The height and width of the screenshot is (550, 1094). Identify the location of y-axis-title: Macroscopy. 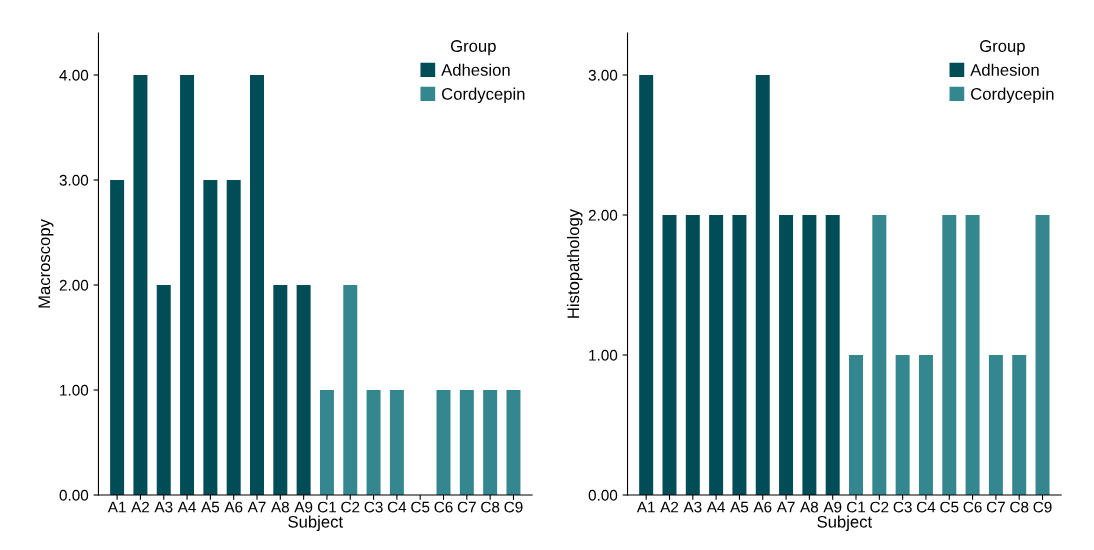
(46, 263).